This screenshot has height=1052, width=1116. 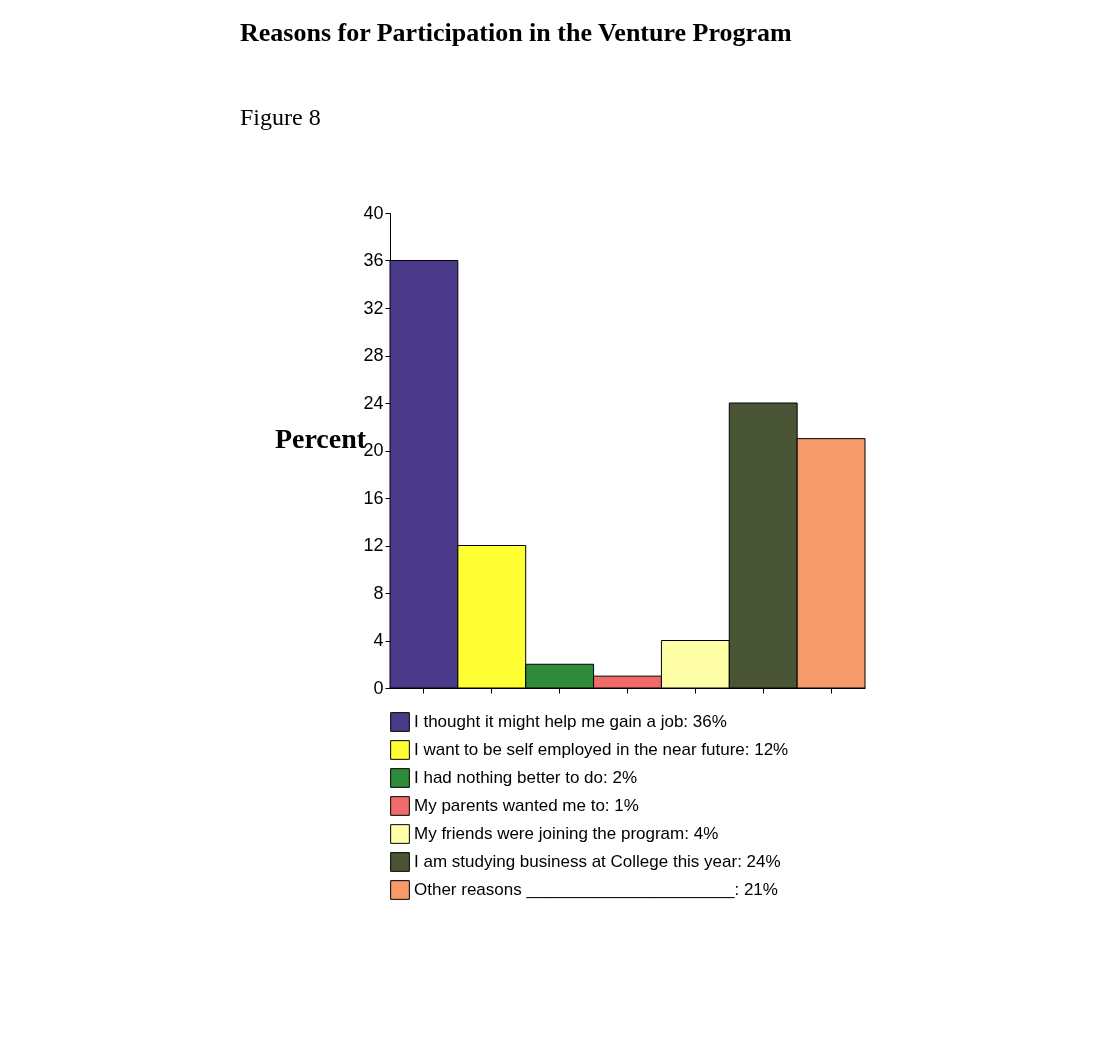 What do you see at coordinates (373, 260) in the screenshot?
I see `y-tick-label: 36` at bounding box center [373, 260].